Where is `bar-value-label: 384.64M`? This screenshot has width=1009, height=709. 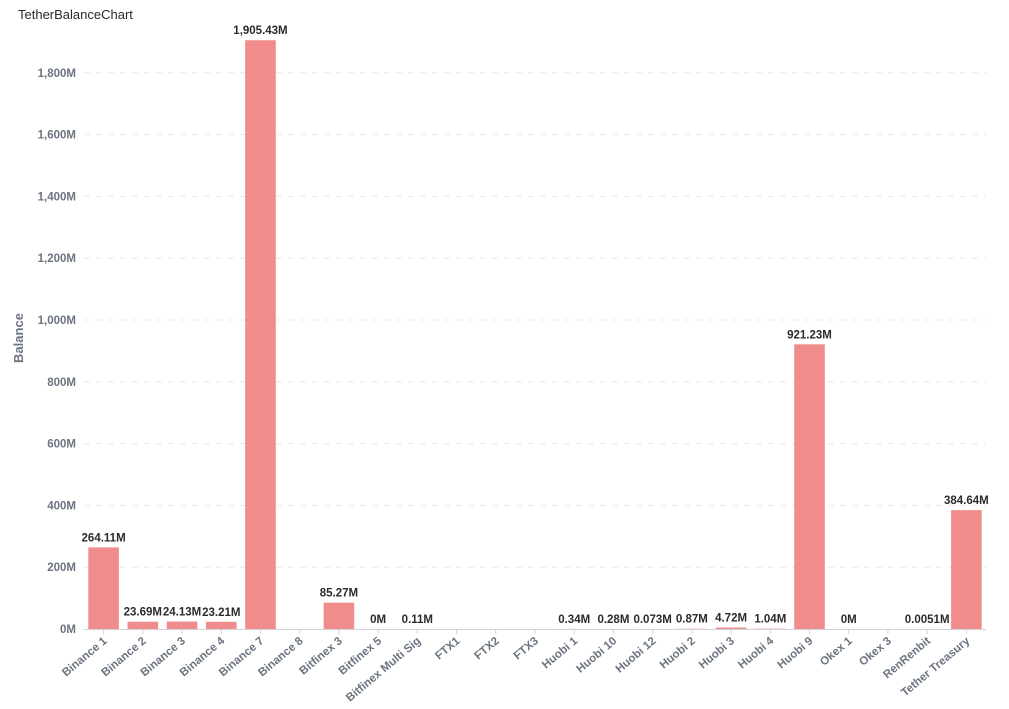 bar-value-label: 384.64M is located at coordinates (966, 501).